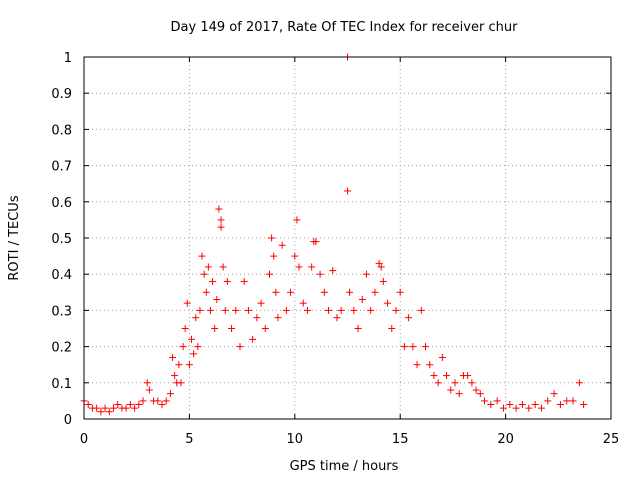 The height and width of the screenshot is (480, 640). I want to click on x-tick-label: 20, so click(505, 439).